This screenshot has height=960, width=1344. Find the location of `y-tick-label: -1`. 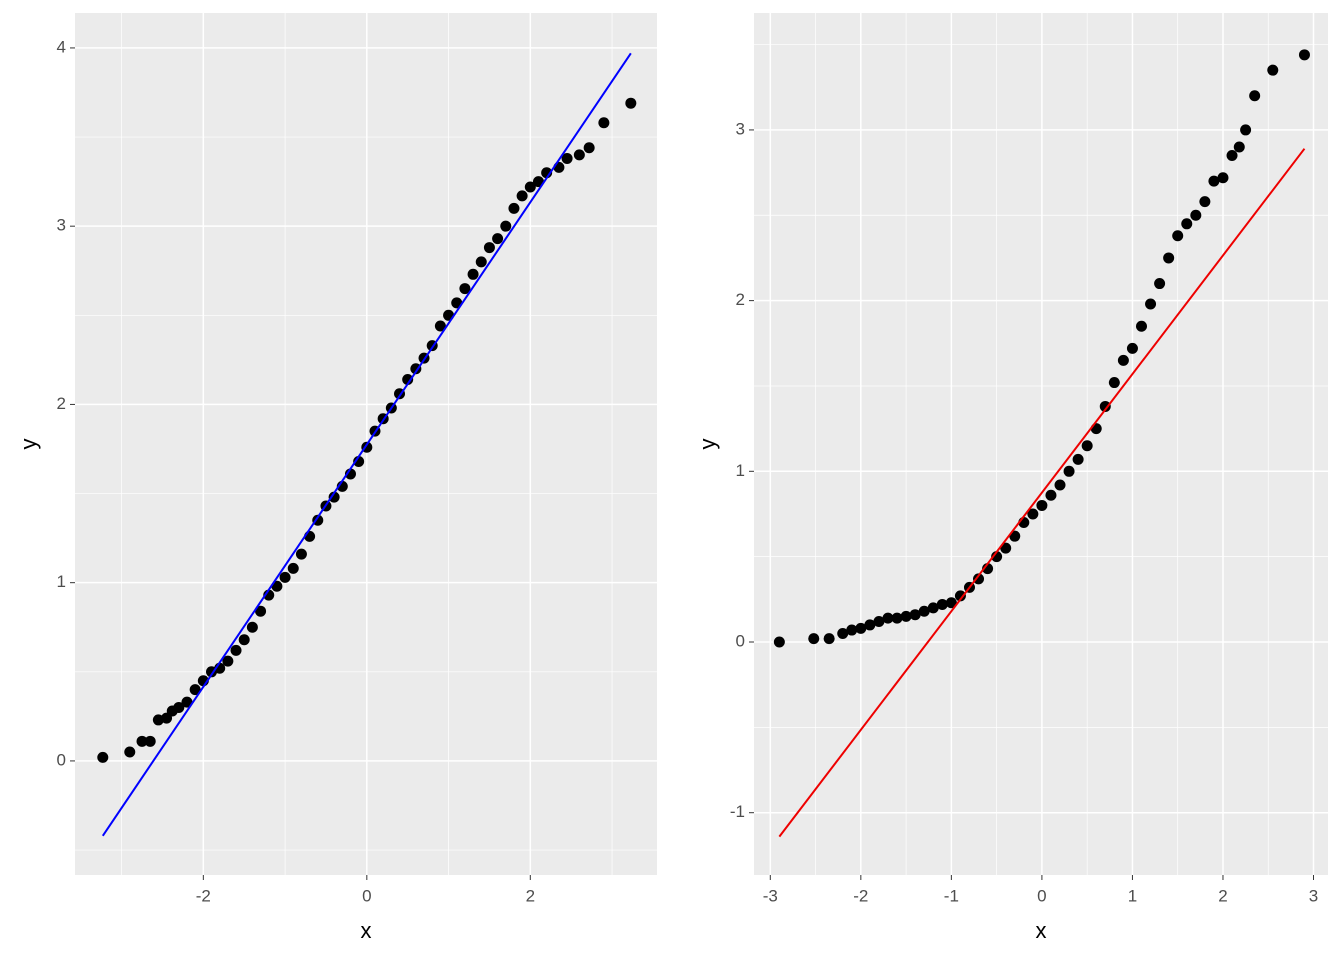

y-tick-label: -1 is located at coordinates (737, 811).